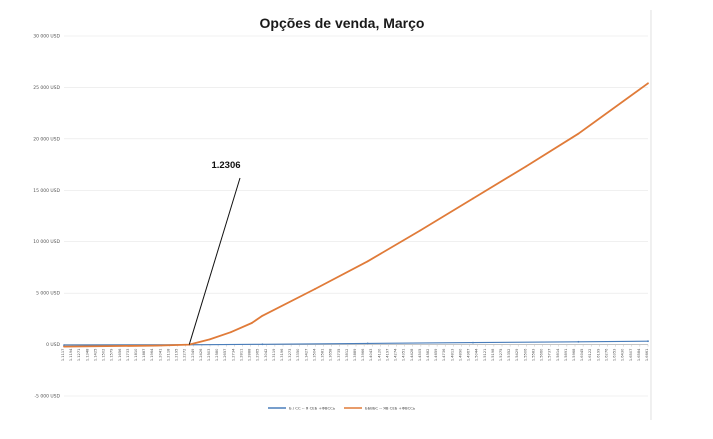  Describe the element at coordinates (582, 355) in the screenshot. I see `x-tick-label: 1.6045` at that location.